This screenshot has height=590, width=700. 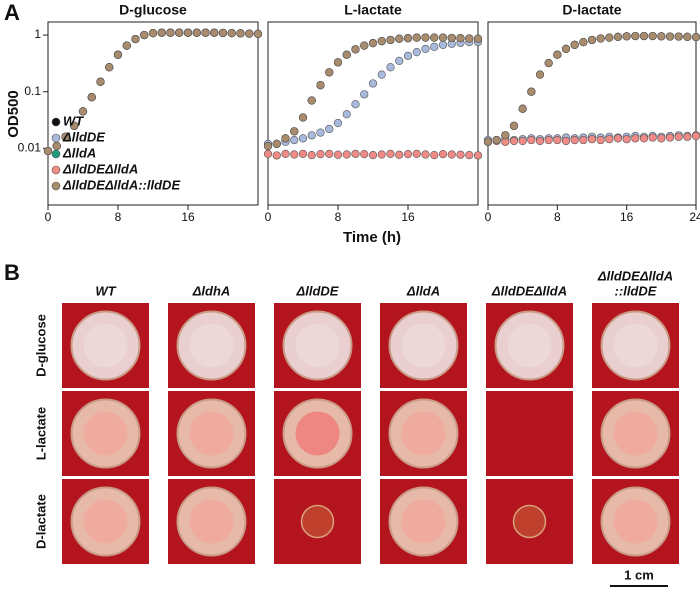 I want to click on row-label: D-lactate, so click(x=40, y=521).